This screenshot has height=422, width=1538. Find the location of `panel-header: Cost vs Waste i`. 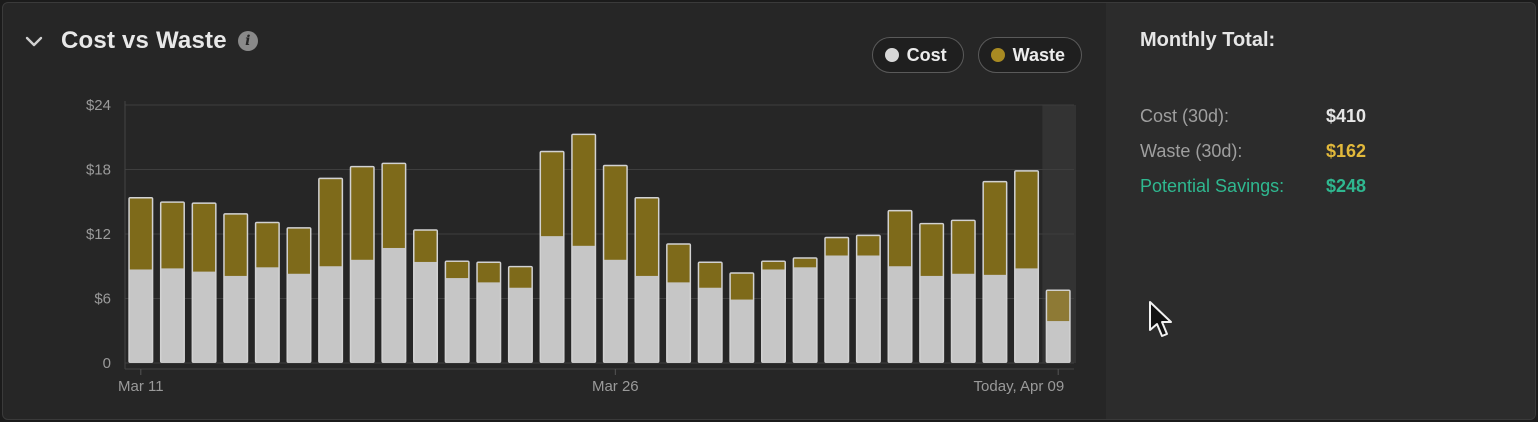

panel-header: Cost vs Waste i is located at coordinates (140, 41).